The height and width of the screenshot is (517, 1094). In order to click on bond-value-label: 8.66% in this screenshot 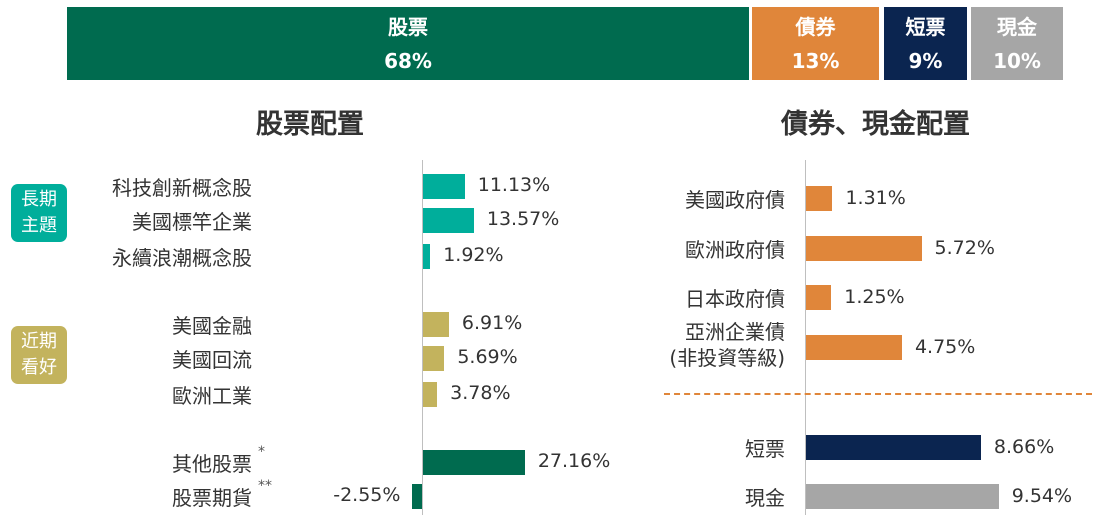, I will do `click(1024, 447)`.